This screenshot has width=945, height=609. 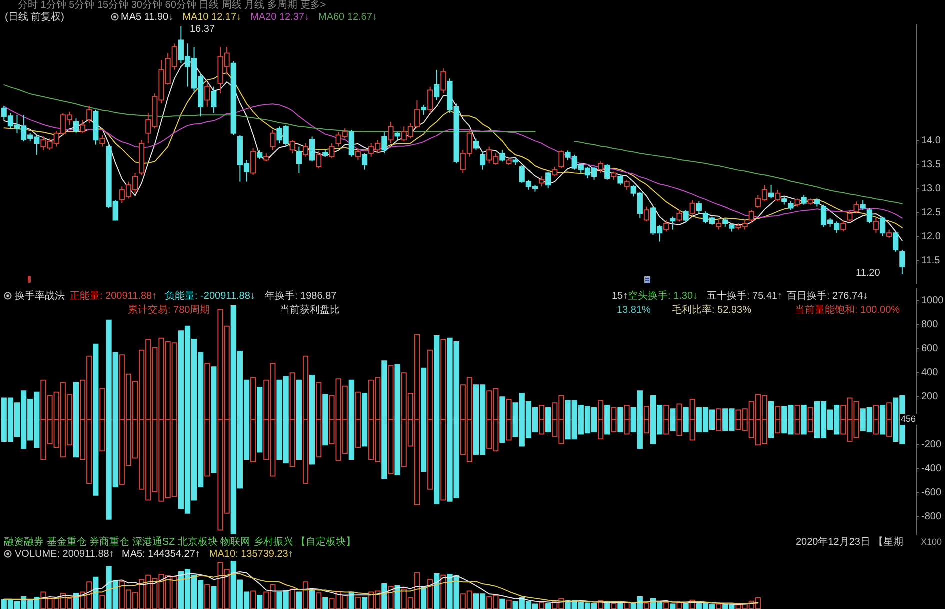 What do you see at coordinates (931, 261) in the screenshot?
I see `y-tick-label: 11.5` at bounding box center [931, 261].